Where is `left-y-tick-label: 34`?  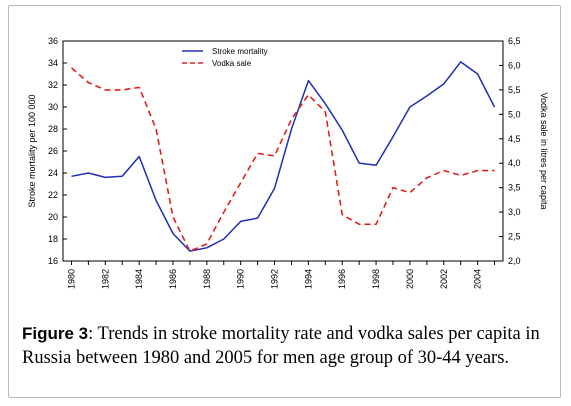
left-y-tick-label: 34 is located at coordinates (53, 63).